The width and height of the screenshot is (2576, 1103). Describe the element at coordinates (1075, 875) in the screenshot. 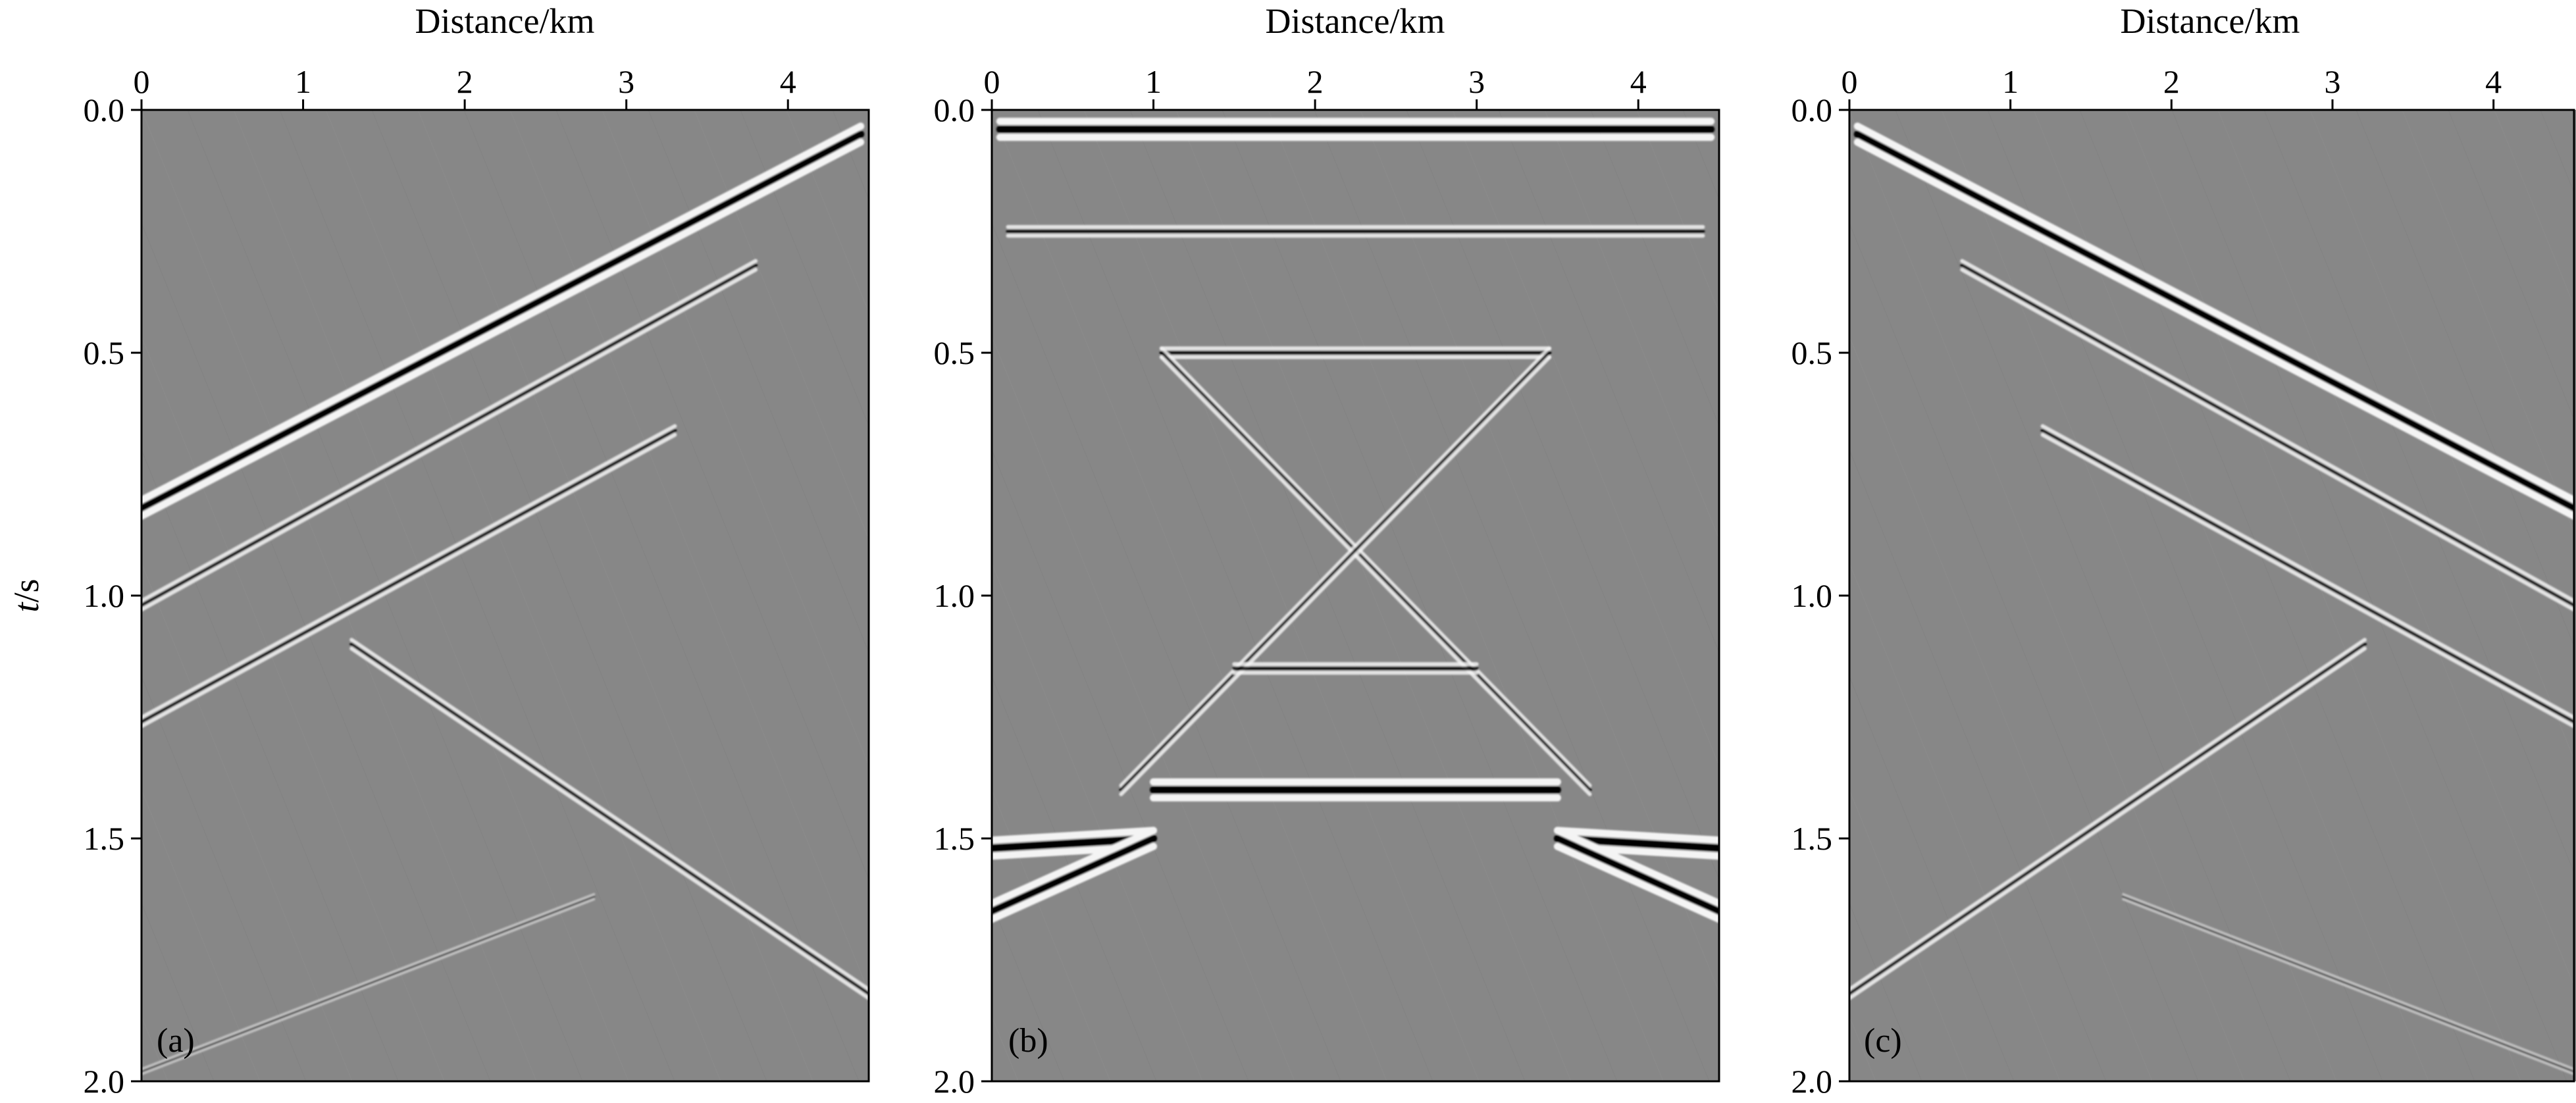

I see `seismic-event-9-trough` at that location.